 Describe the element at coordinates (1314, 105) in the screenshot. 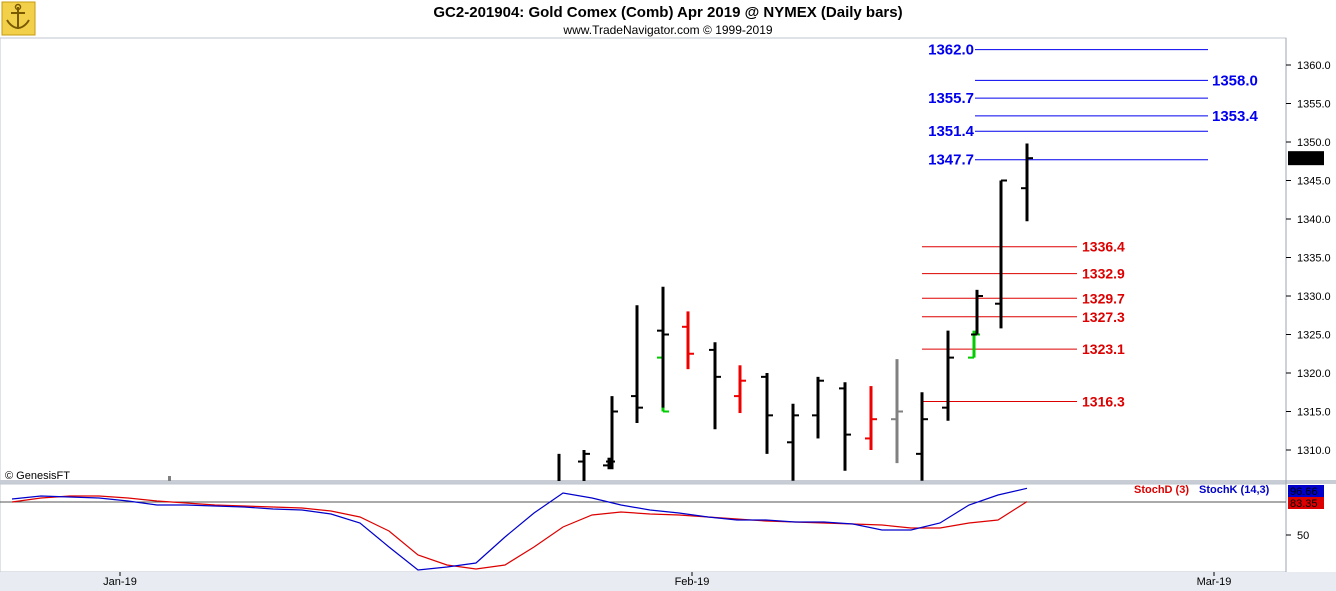

I see `price-tick-label: 1355.0` at that location.